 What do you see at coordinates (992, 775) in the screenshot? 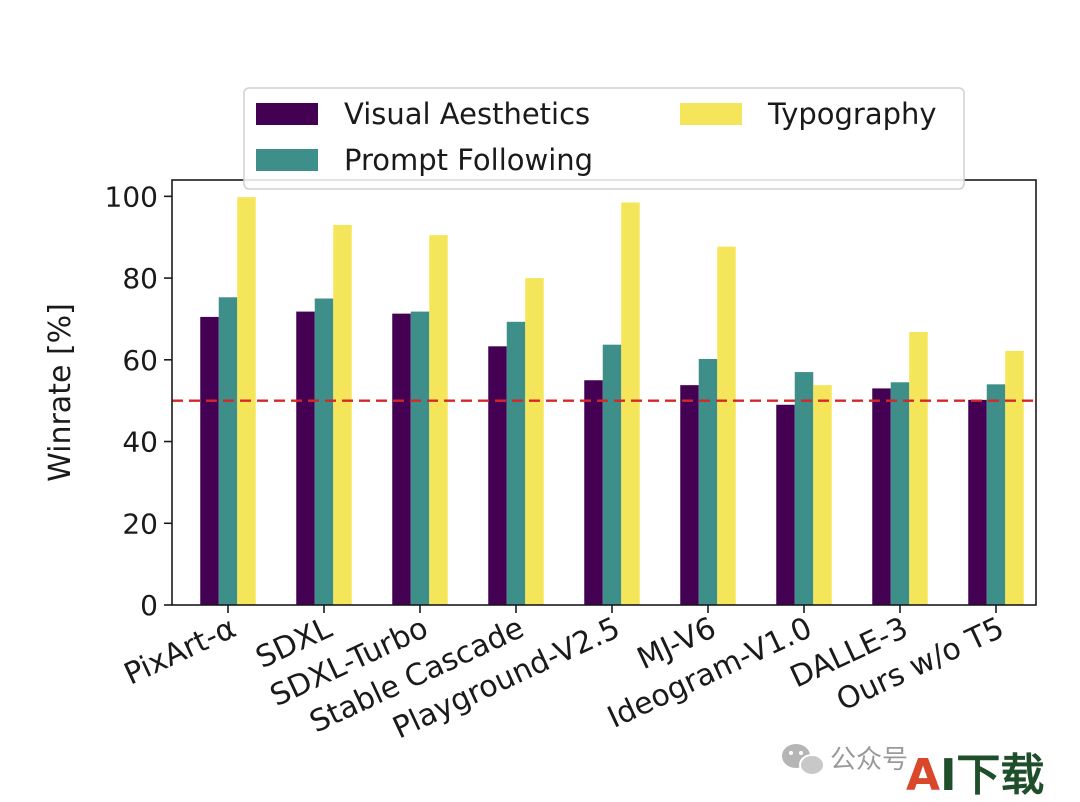
I see `watermark-logo-rest: I下载` at bounding box center [992, 775].